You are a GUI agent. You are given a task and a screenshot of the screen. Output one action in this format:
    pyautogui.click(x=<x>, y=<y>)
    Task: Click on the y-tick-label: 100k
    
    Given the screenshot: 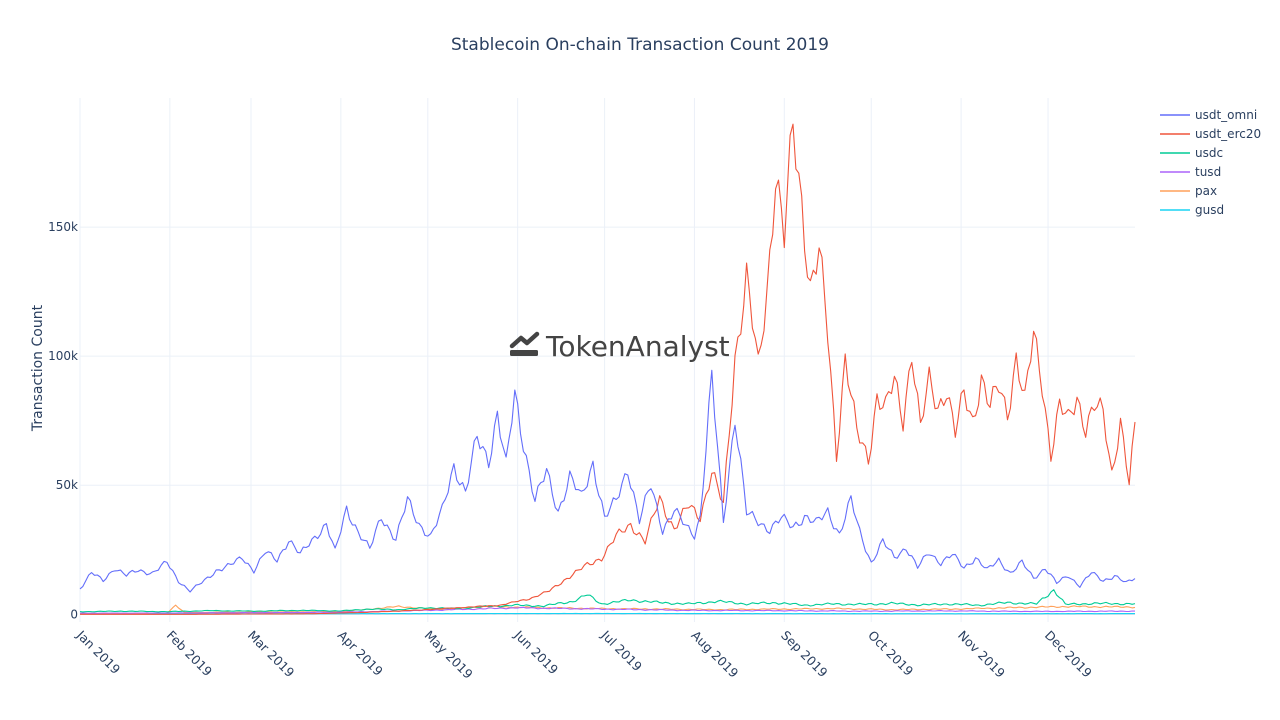 What is the action you would take?
    pyautogui.click(x=63, y=356)
    